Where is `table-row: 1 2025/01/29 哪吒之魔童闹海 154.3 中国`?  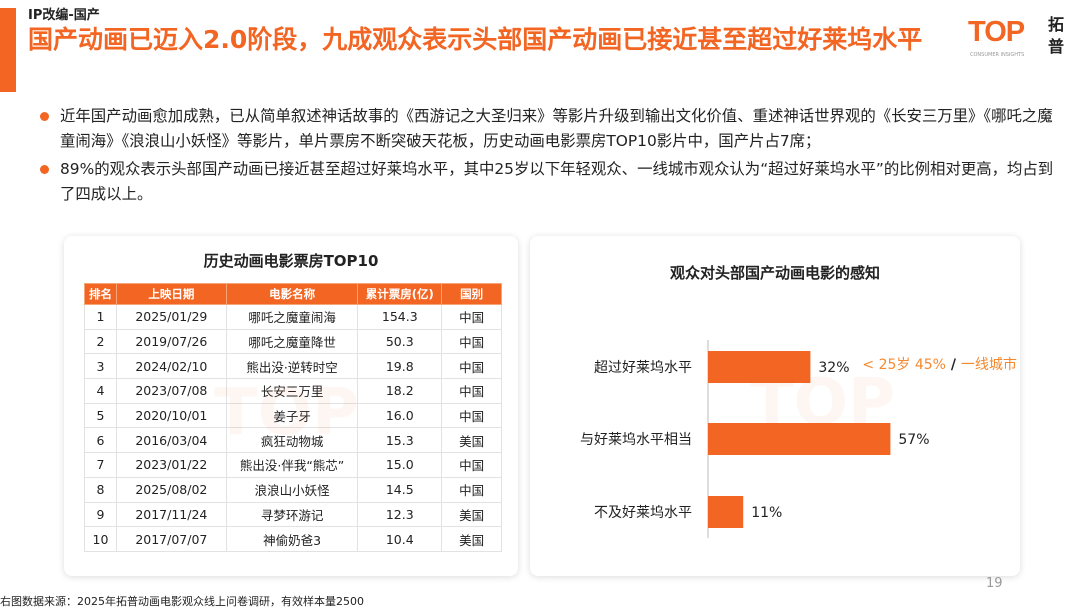 table-row: 1 2025/01/29 哪吒之魔童闹海 154.3 中国 is located at coordinates (293, 317).